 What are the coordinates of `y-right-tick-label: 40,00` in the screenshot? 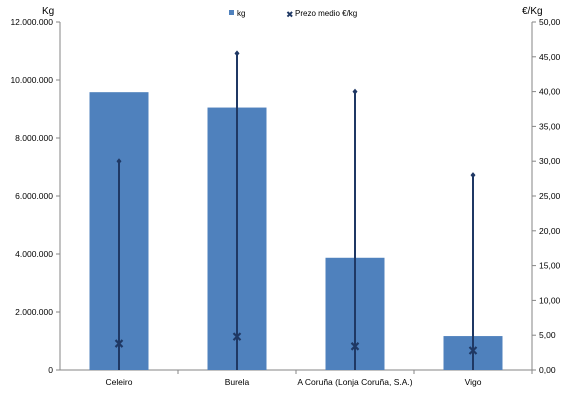 It's located at (550, 92).